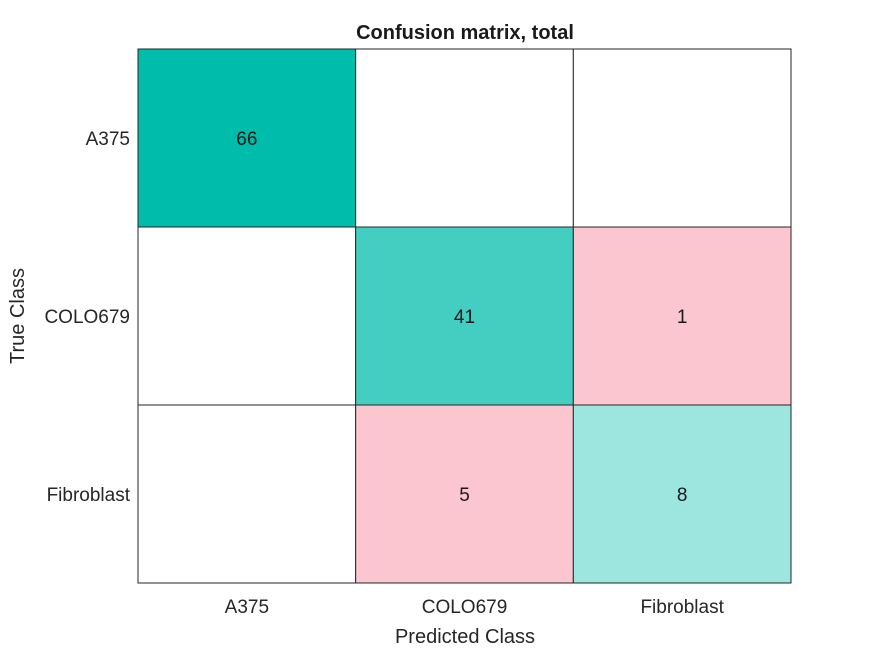  What do you see at coordinates (682, 607) in the screenshot?
I see `x-tick-label: Fibroblast` at bounding box center [682, 607].